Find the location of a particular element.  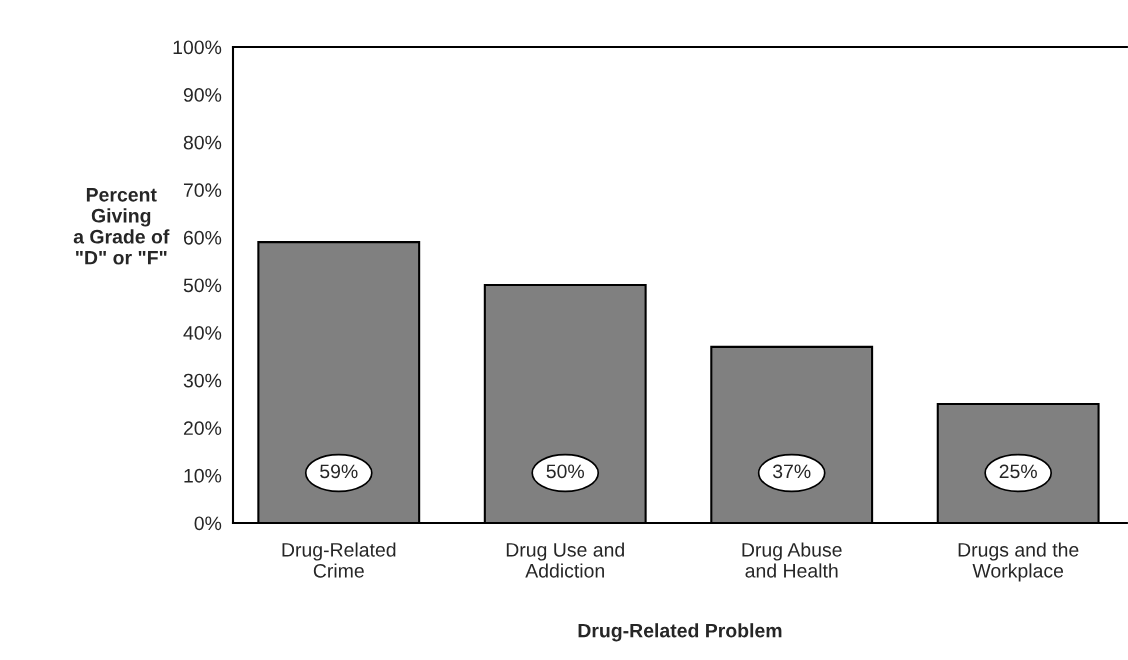

y-tick-label: 0% is located at coordinates (208, 523).